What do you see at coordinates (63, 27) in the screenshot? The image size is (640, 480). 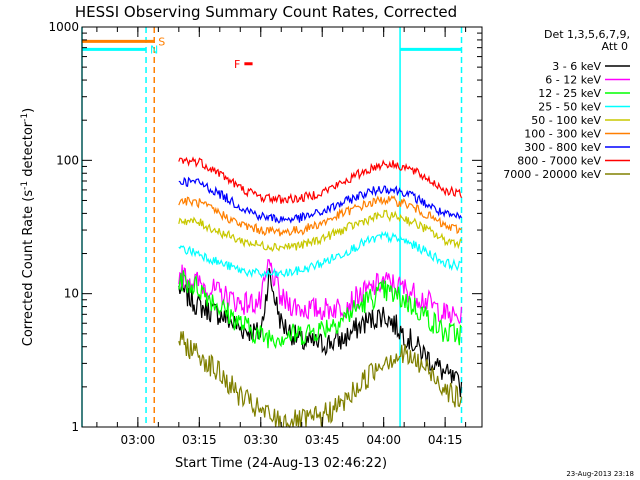 I see `y-tick-label: 1000` at bounding box center [63, 27].